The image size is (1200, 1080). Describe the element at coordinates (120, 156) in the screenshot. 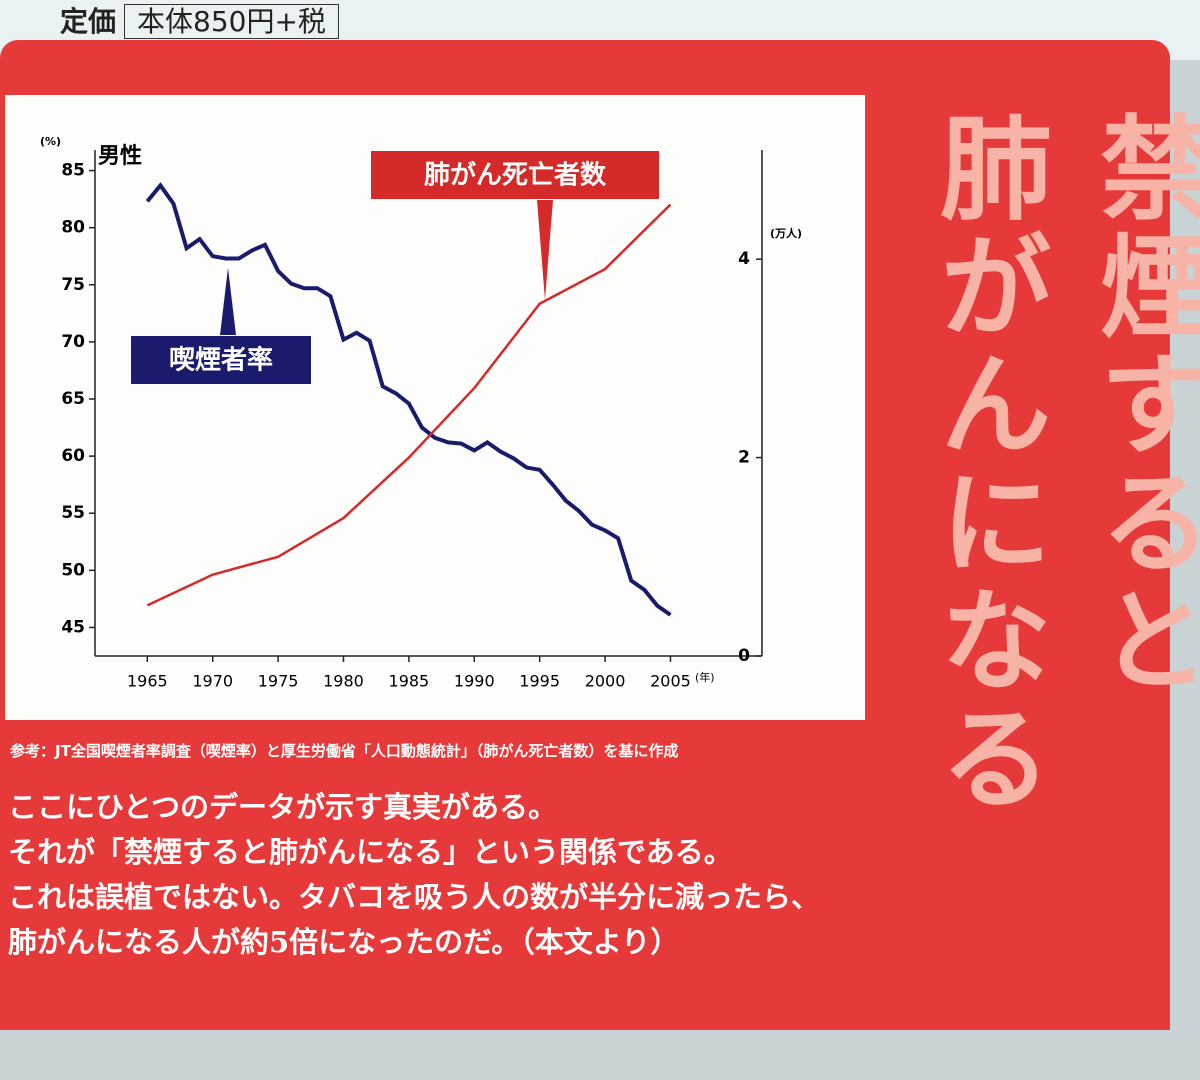

I see `chart-title: 男性` at that location.